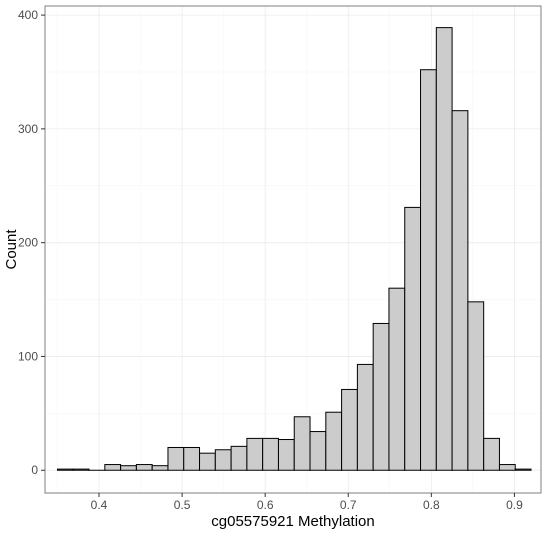 The height and width of the screenshot is (534, 550). What do you see at coordinates (11, 249) in the screenshot?
I see `y-axis-title: Count` at bounding box center [11, 249].